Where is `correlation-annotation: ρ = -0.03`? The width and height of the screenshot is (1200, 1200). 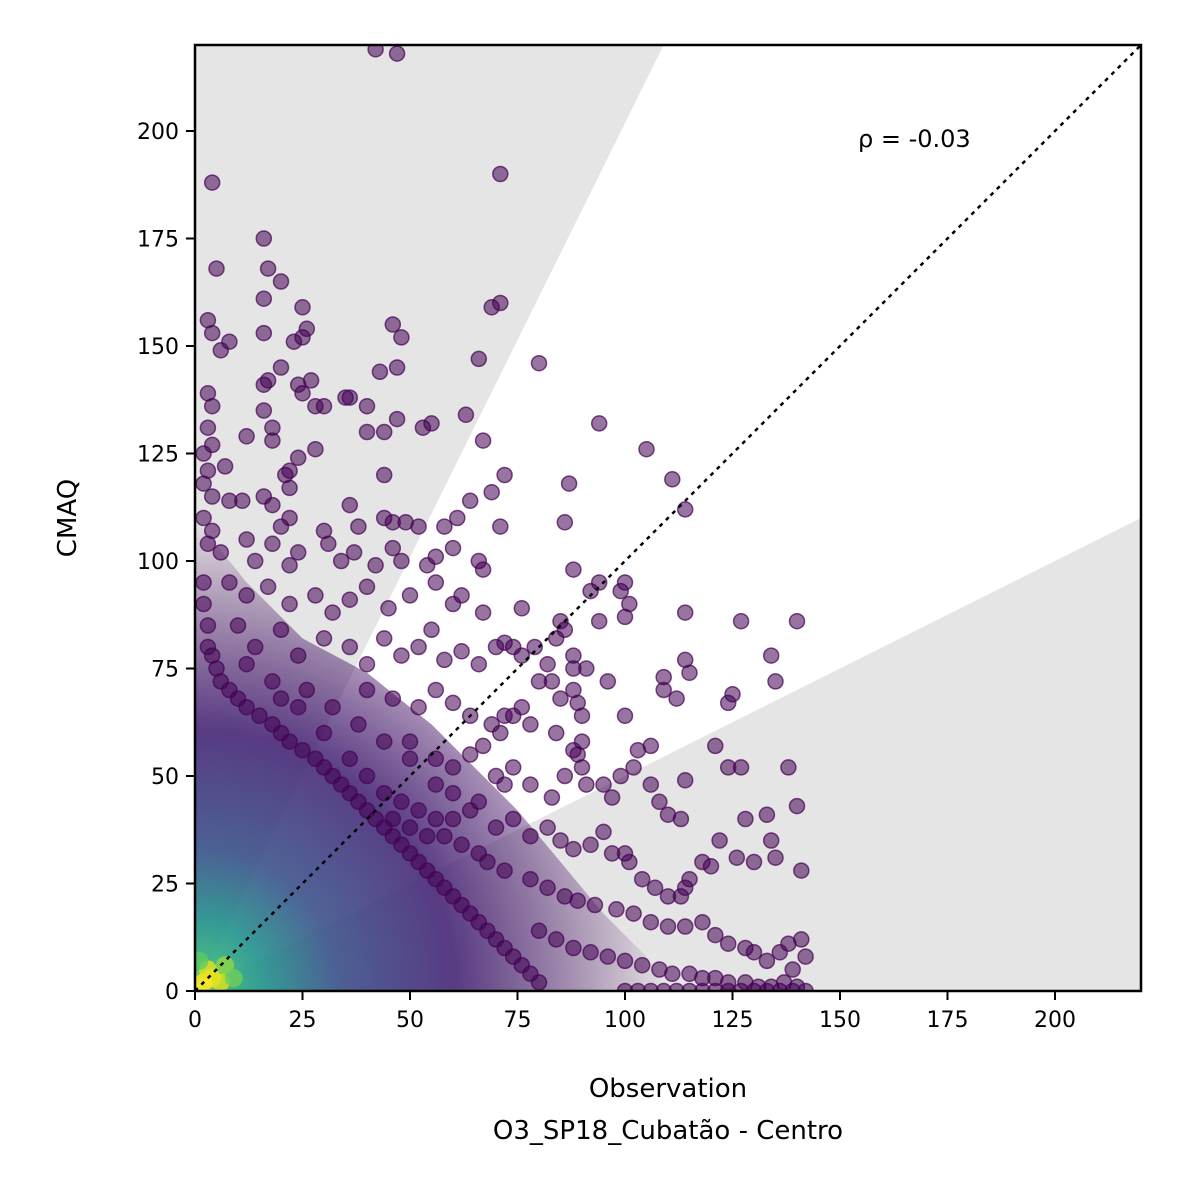 correlation-annotation: ρ = -0.03 is located at coordinates (914, 139).